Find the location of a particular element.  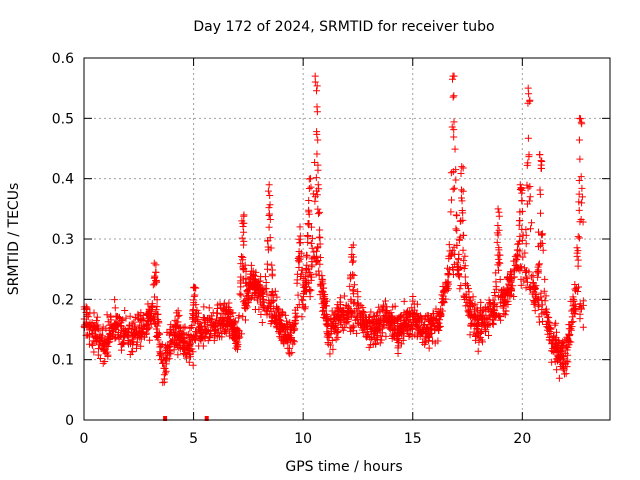

x-tick-label: 0 is located at coordinates (84, 439).